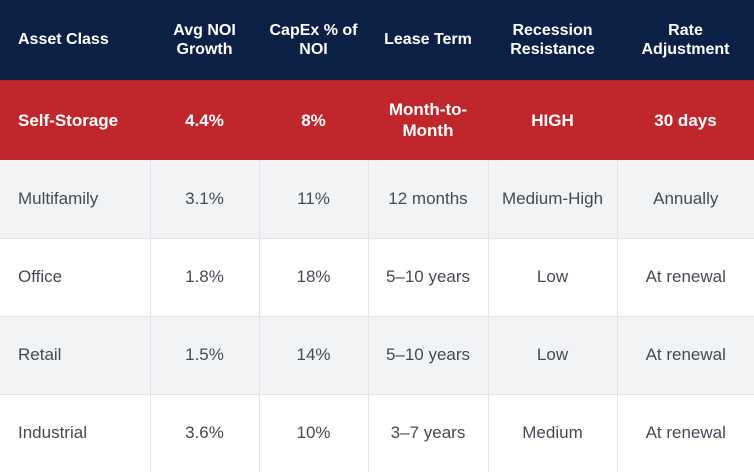 This screenshot has height=472, width=754. I want to click on table-cell: 3.1%, so click(205, 199).